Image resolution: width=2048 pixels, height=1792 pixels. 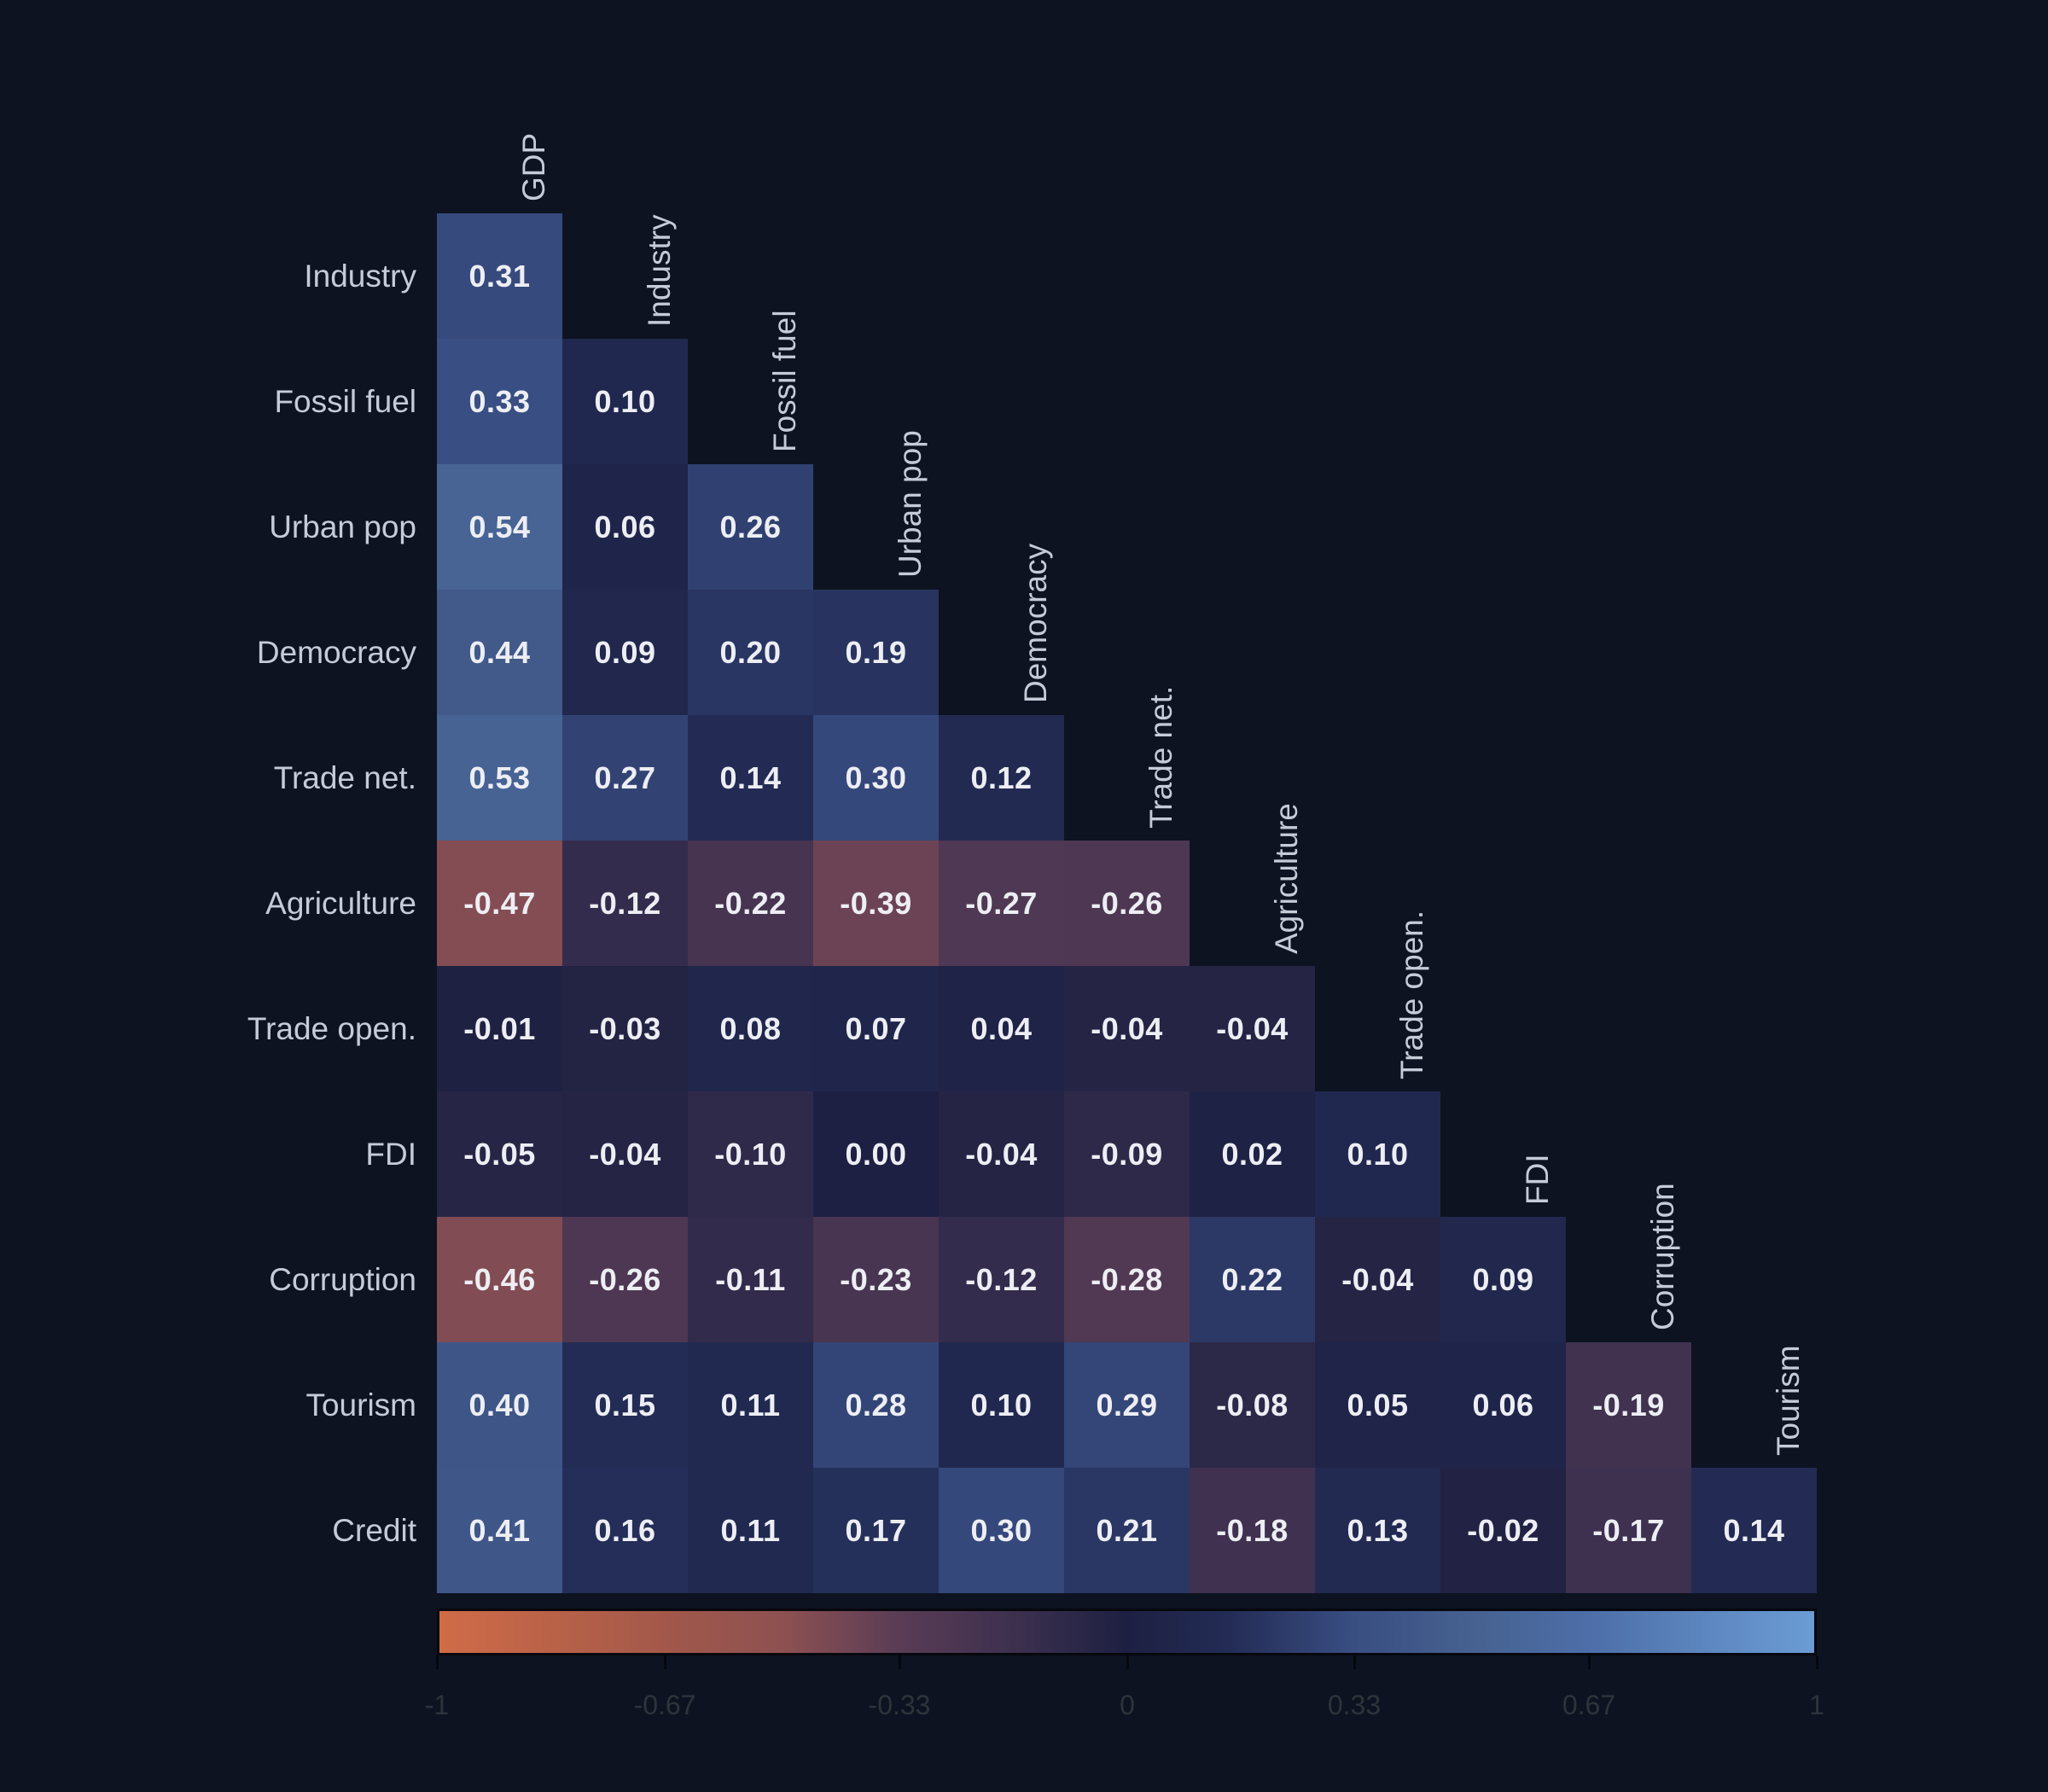 I want to click on cell-value: 0.41, so click(x=500, y=1530).